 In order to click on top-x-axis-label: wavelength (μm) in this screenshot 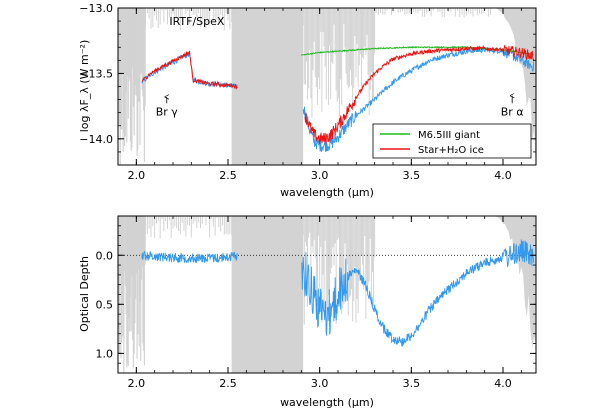, I will do `click(327, 192)`.